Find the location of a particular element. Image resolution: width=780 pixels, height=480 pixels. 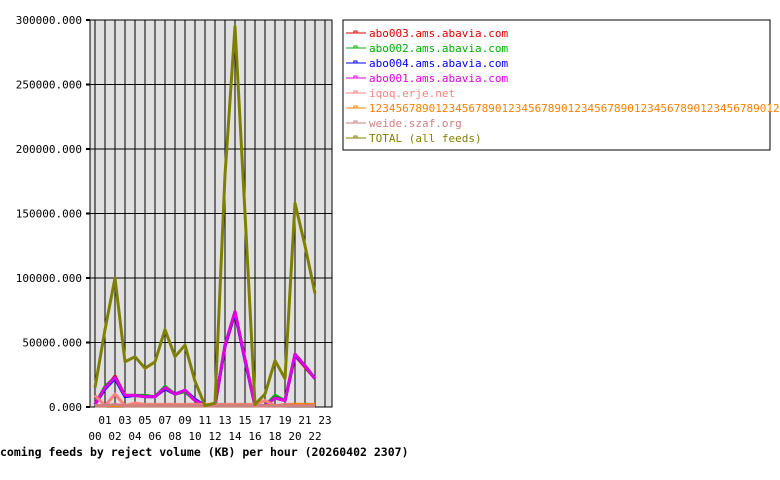

legend-entry: abo001.ams.abavia.com is located at coordinates (438, 78).